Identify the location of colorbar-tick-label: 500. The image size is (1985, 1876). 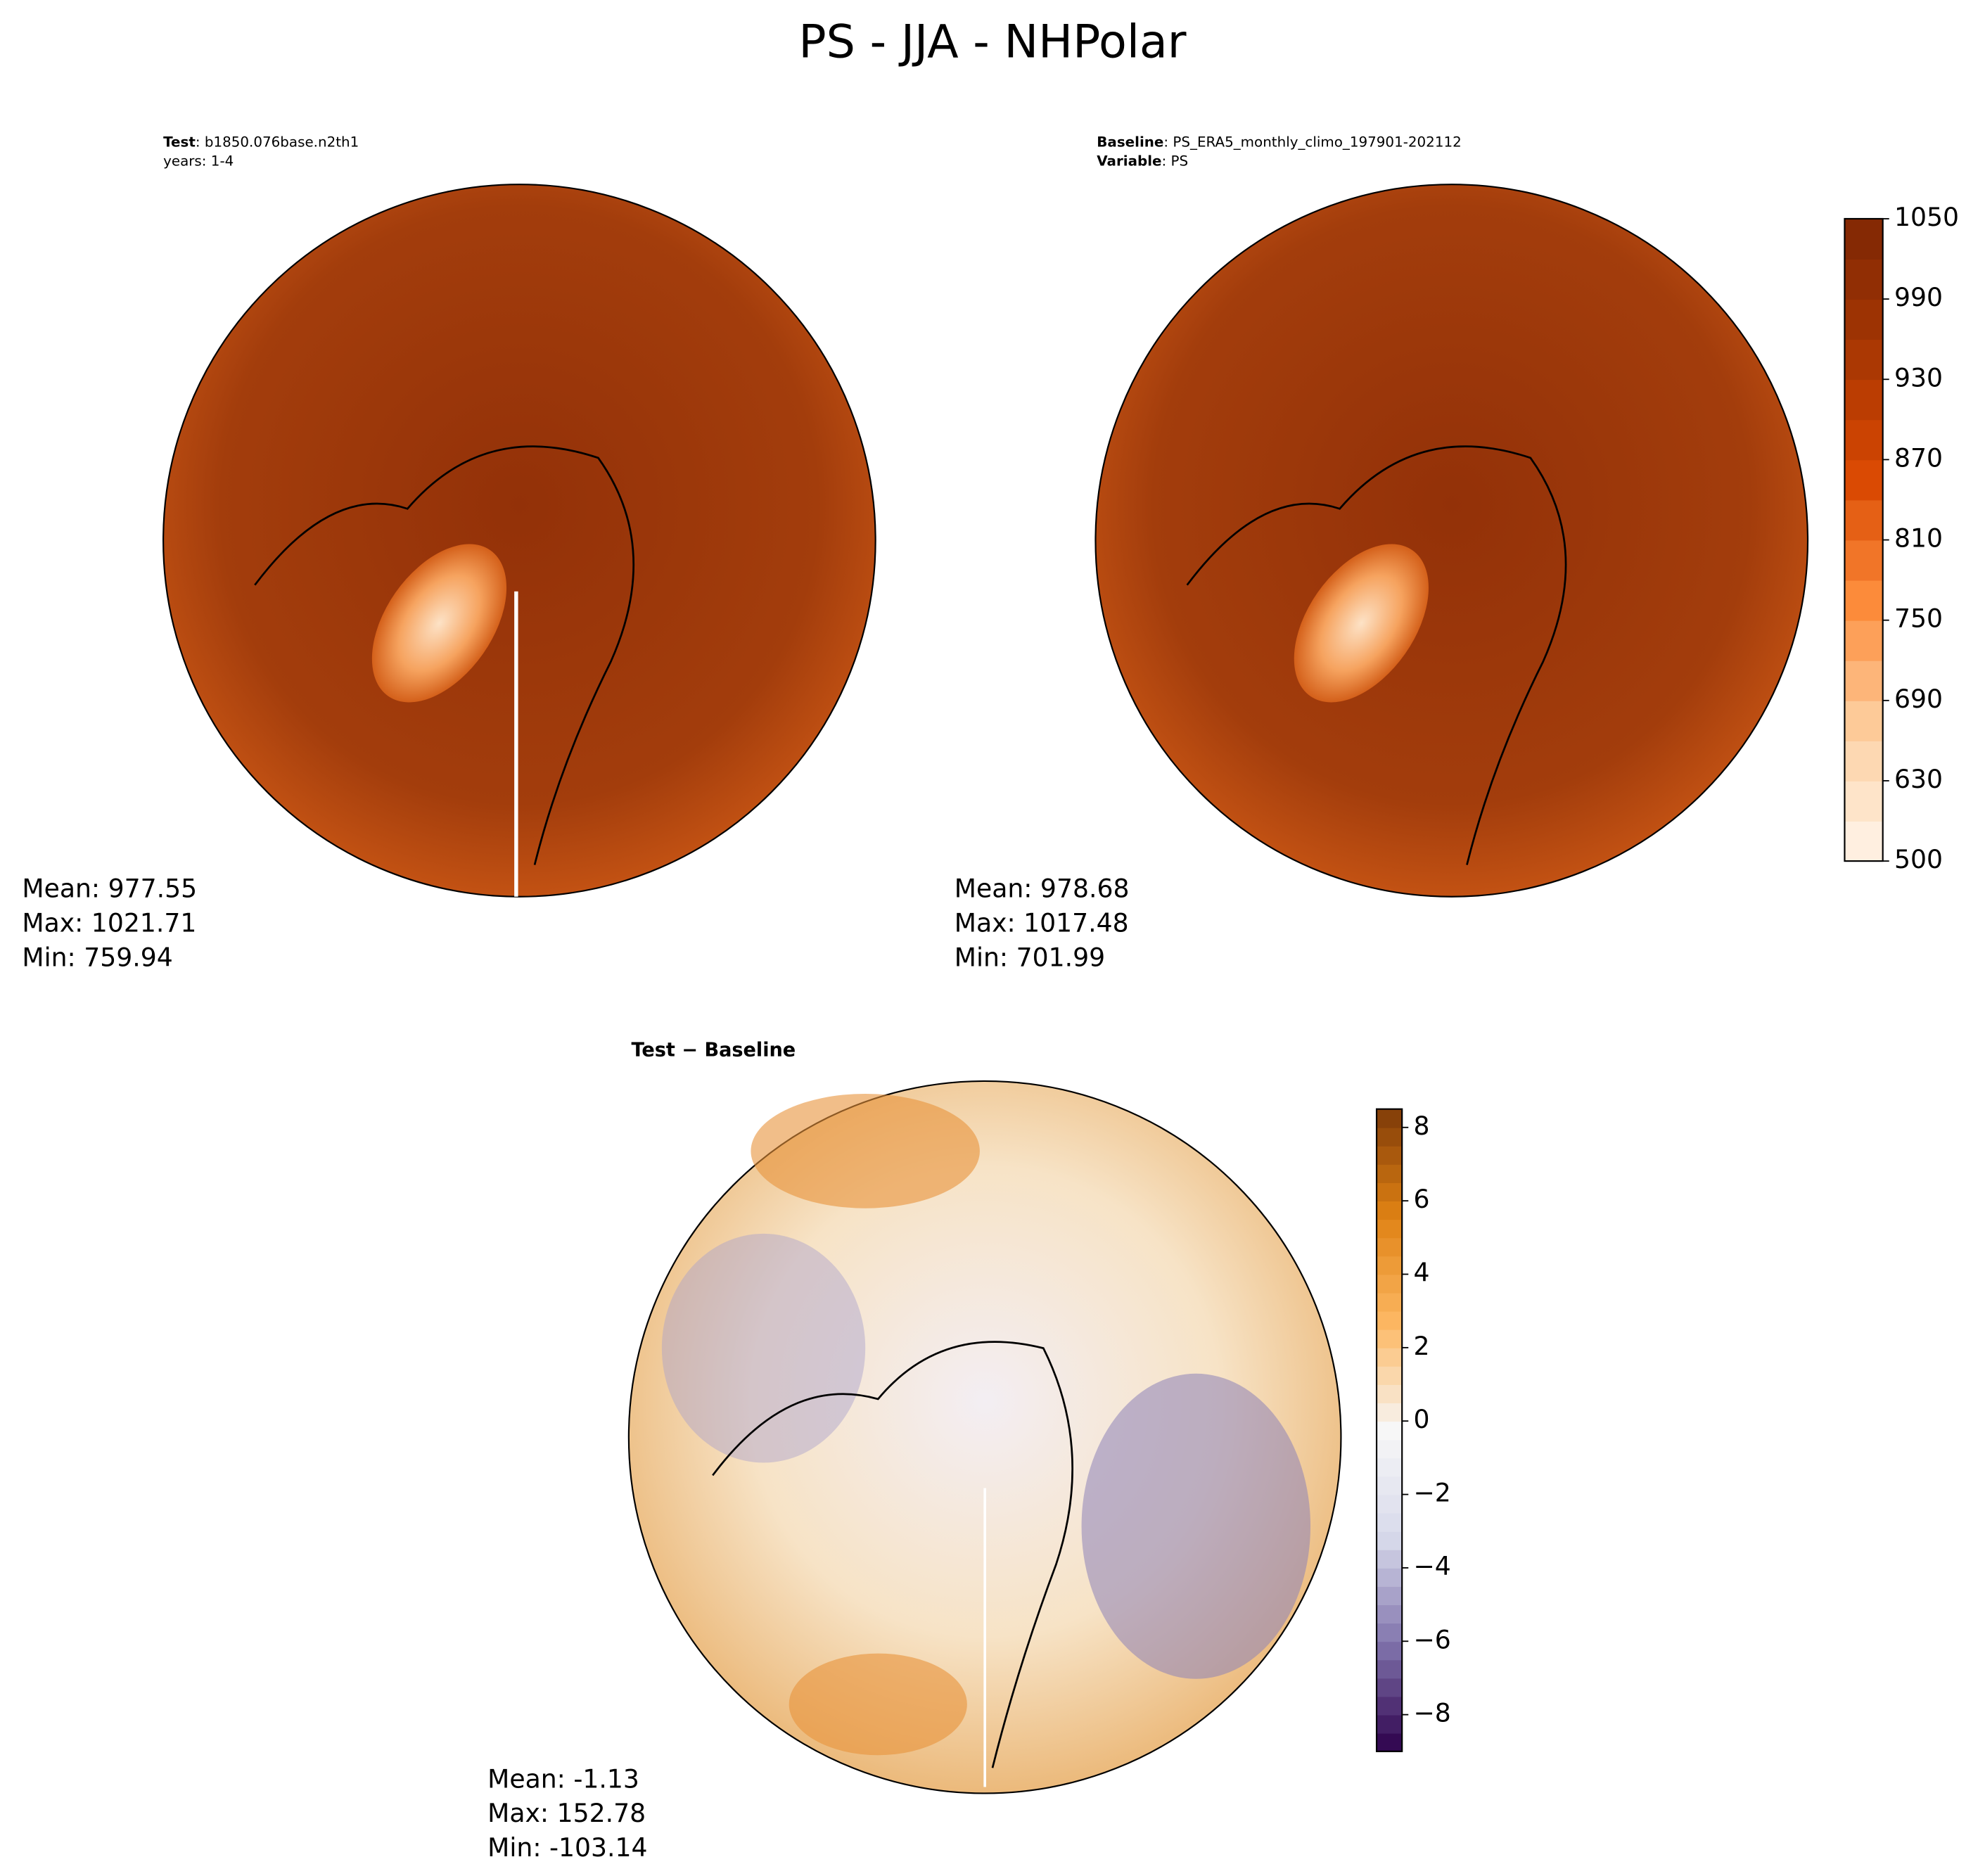
(1918, 859).